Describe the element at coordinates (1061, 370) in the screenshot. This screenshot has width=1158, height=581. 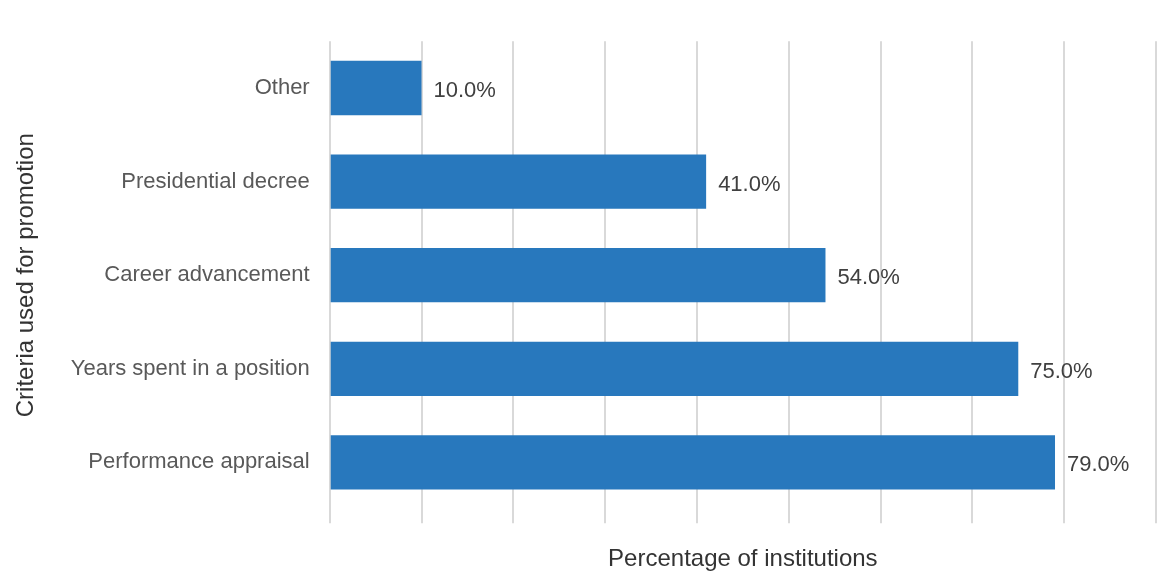
I see `data-label: 75.0%` at that location.